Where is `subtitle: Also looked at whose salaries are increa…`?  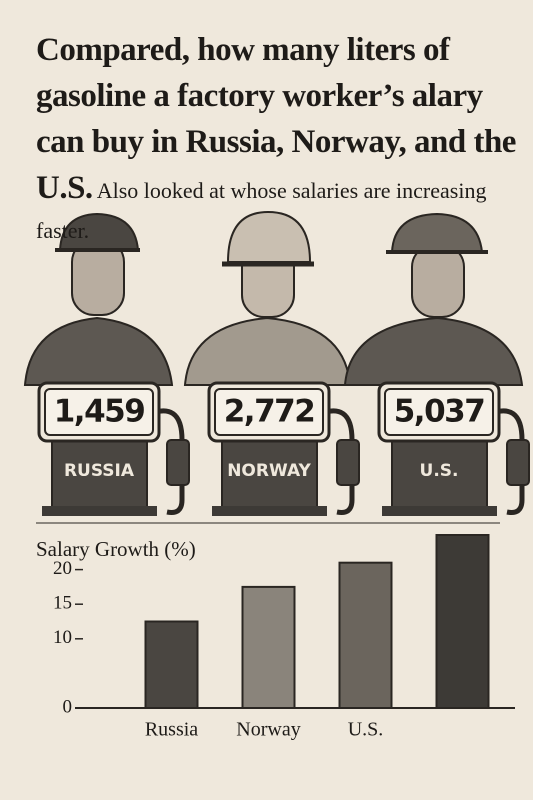 subtitle: Also looked at whose salaries are increa… is located at coordinates (261, 210).